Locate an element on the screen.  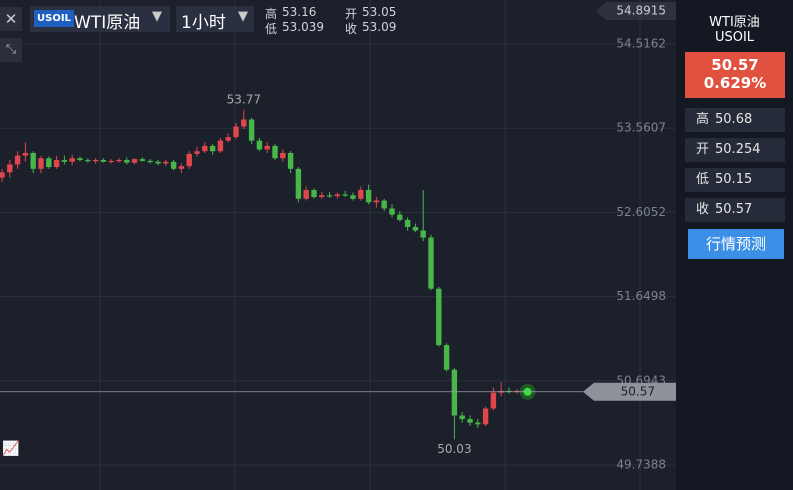
stat-row: 收 50.57 is located at coordinates (735, 210).